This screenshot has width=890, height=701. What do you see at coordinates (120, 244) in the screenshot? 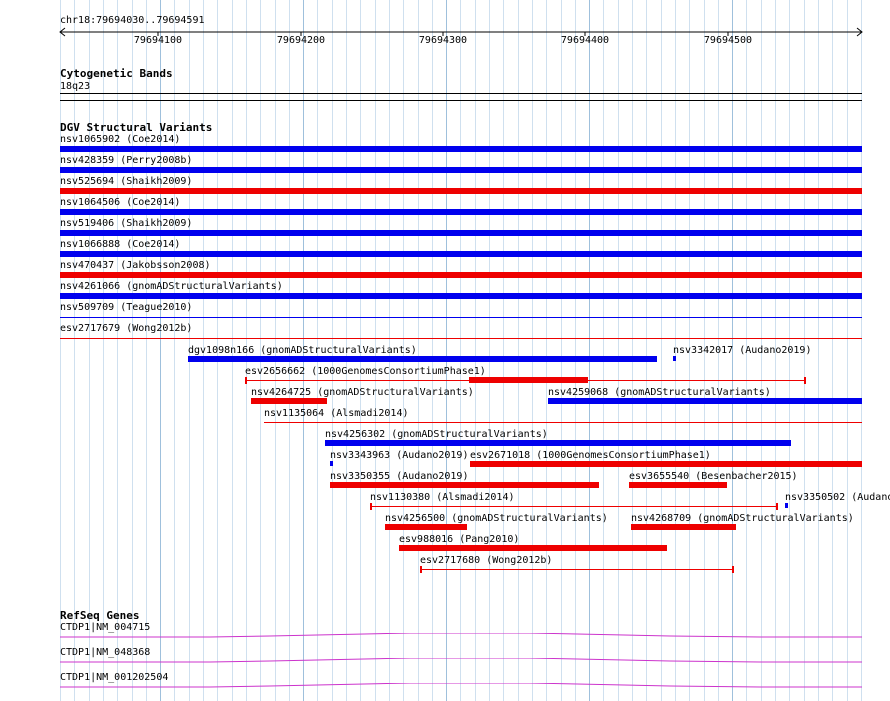
I see `variant-label: nsv1066888 (Coe2014)` at bounding box center [120, 244].